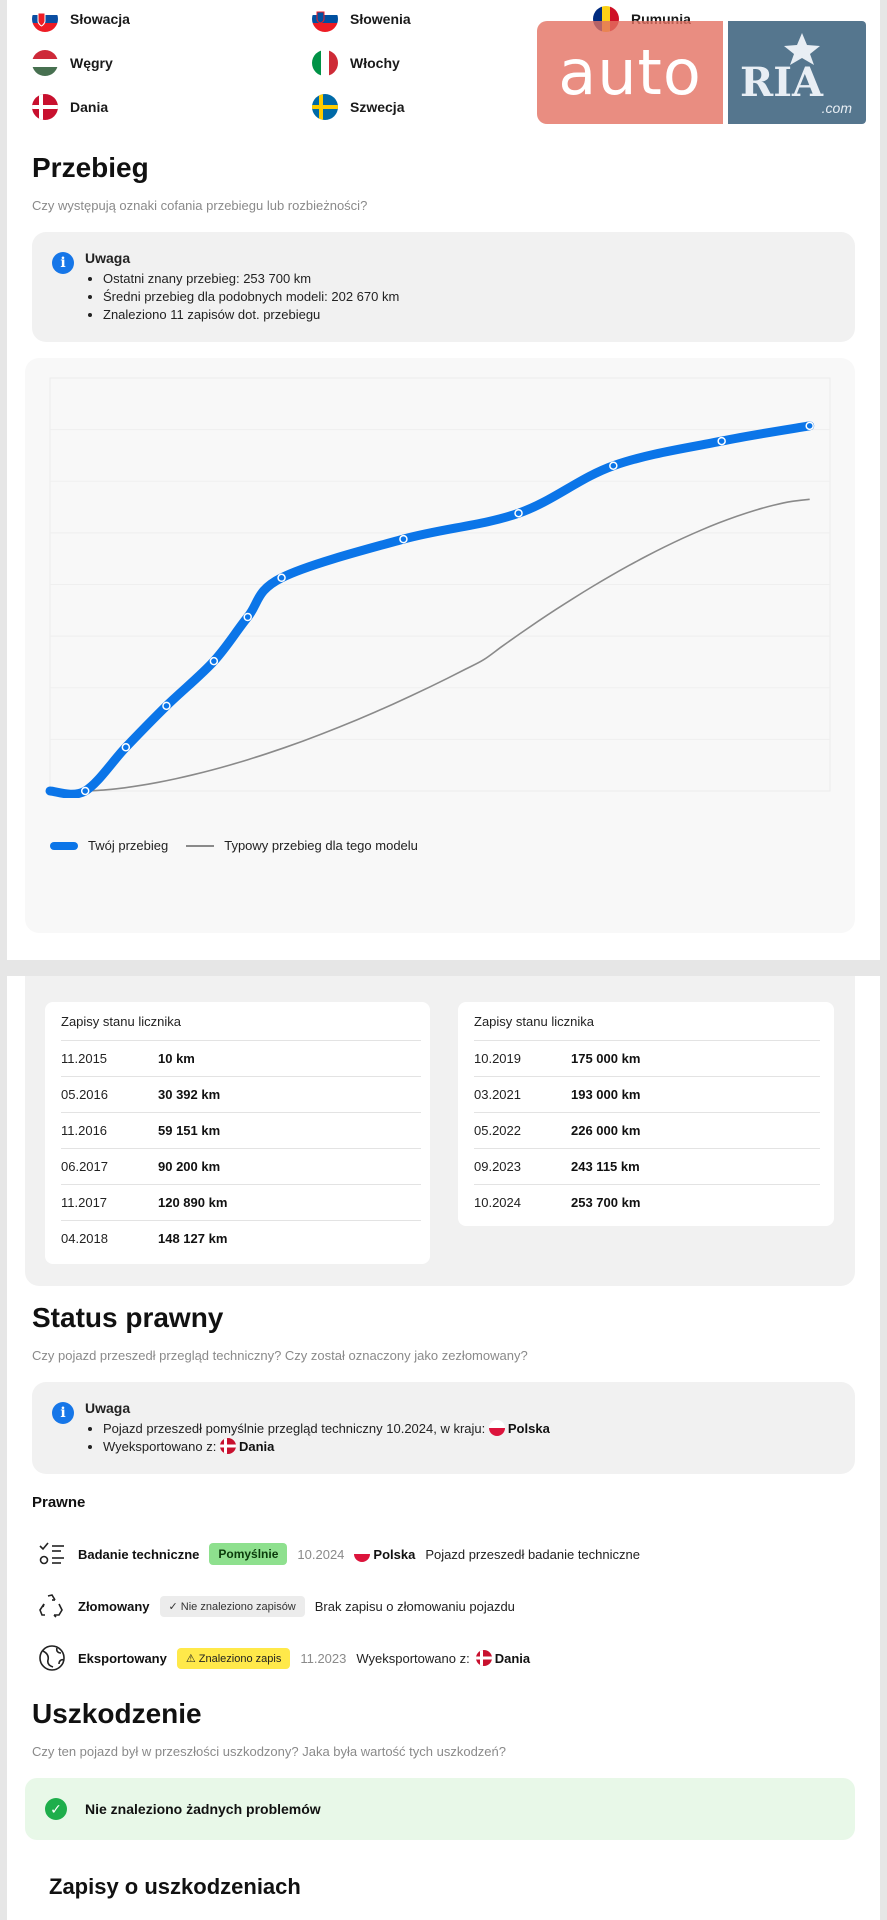 Image resolution: width=887 pixels, height=1920 pixels. I want to click on notice-item: Ostatni znany przebieg: 253 700 km, so click(251, 279).